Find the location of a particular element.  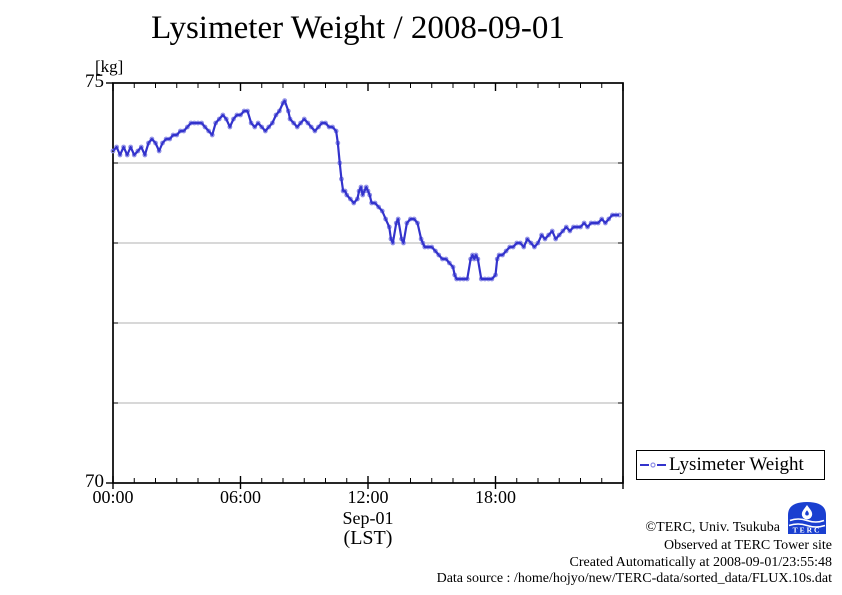

logo-text: TERC is located at coordinates (807, 530).